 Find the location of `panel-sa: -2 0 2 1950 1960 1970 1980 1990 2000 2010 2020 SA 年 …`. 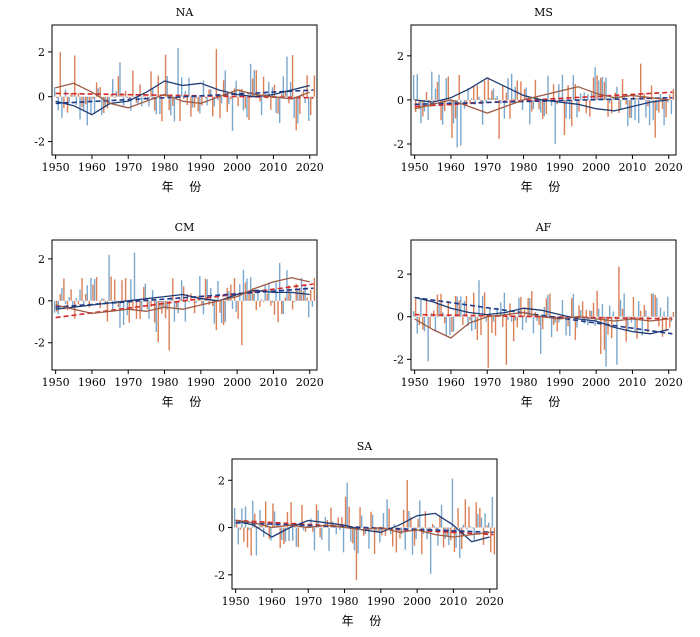

panel-sa: -2 0 2 1950 1960 1970 1980 1990 2000 2010 2020 SA 年 … is located at coordinates (358, 534).